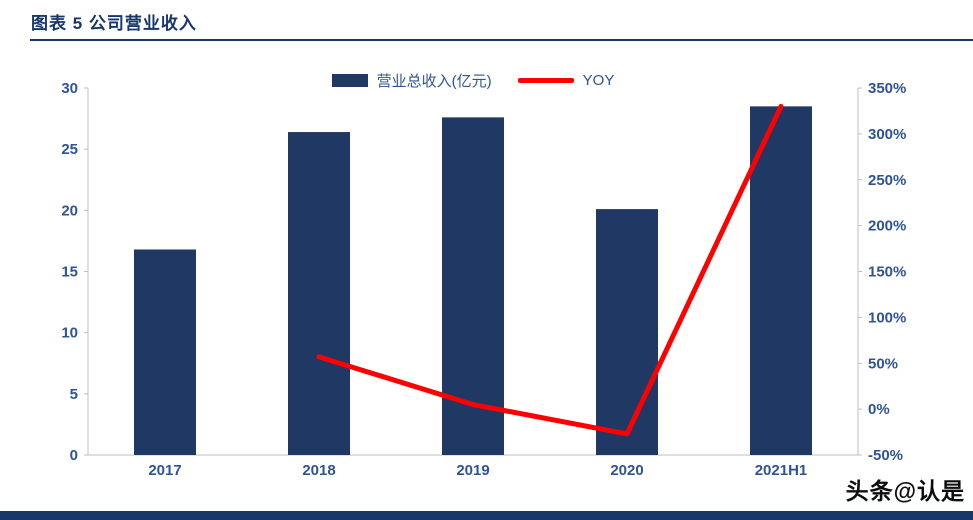 The width and height of the screenshot is (973, 520). What do you see at coordinates (74, 455) in the screenshot?
I see `left-axis-tick-label: 0` at bounding box center [74, 455].